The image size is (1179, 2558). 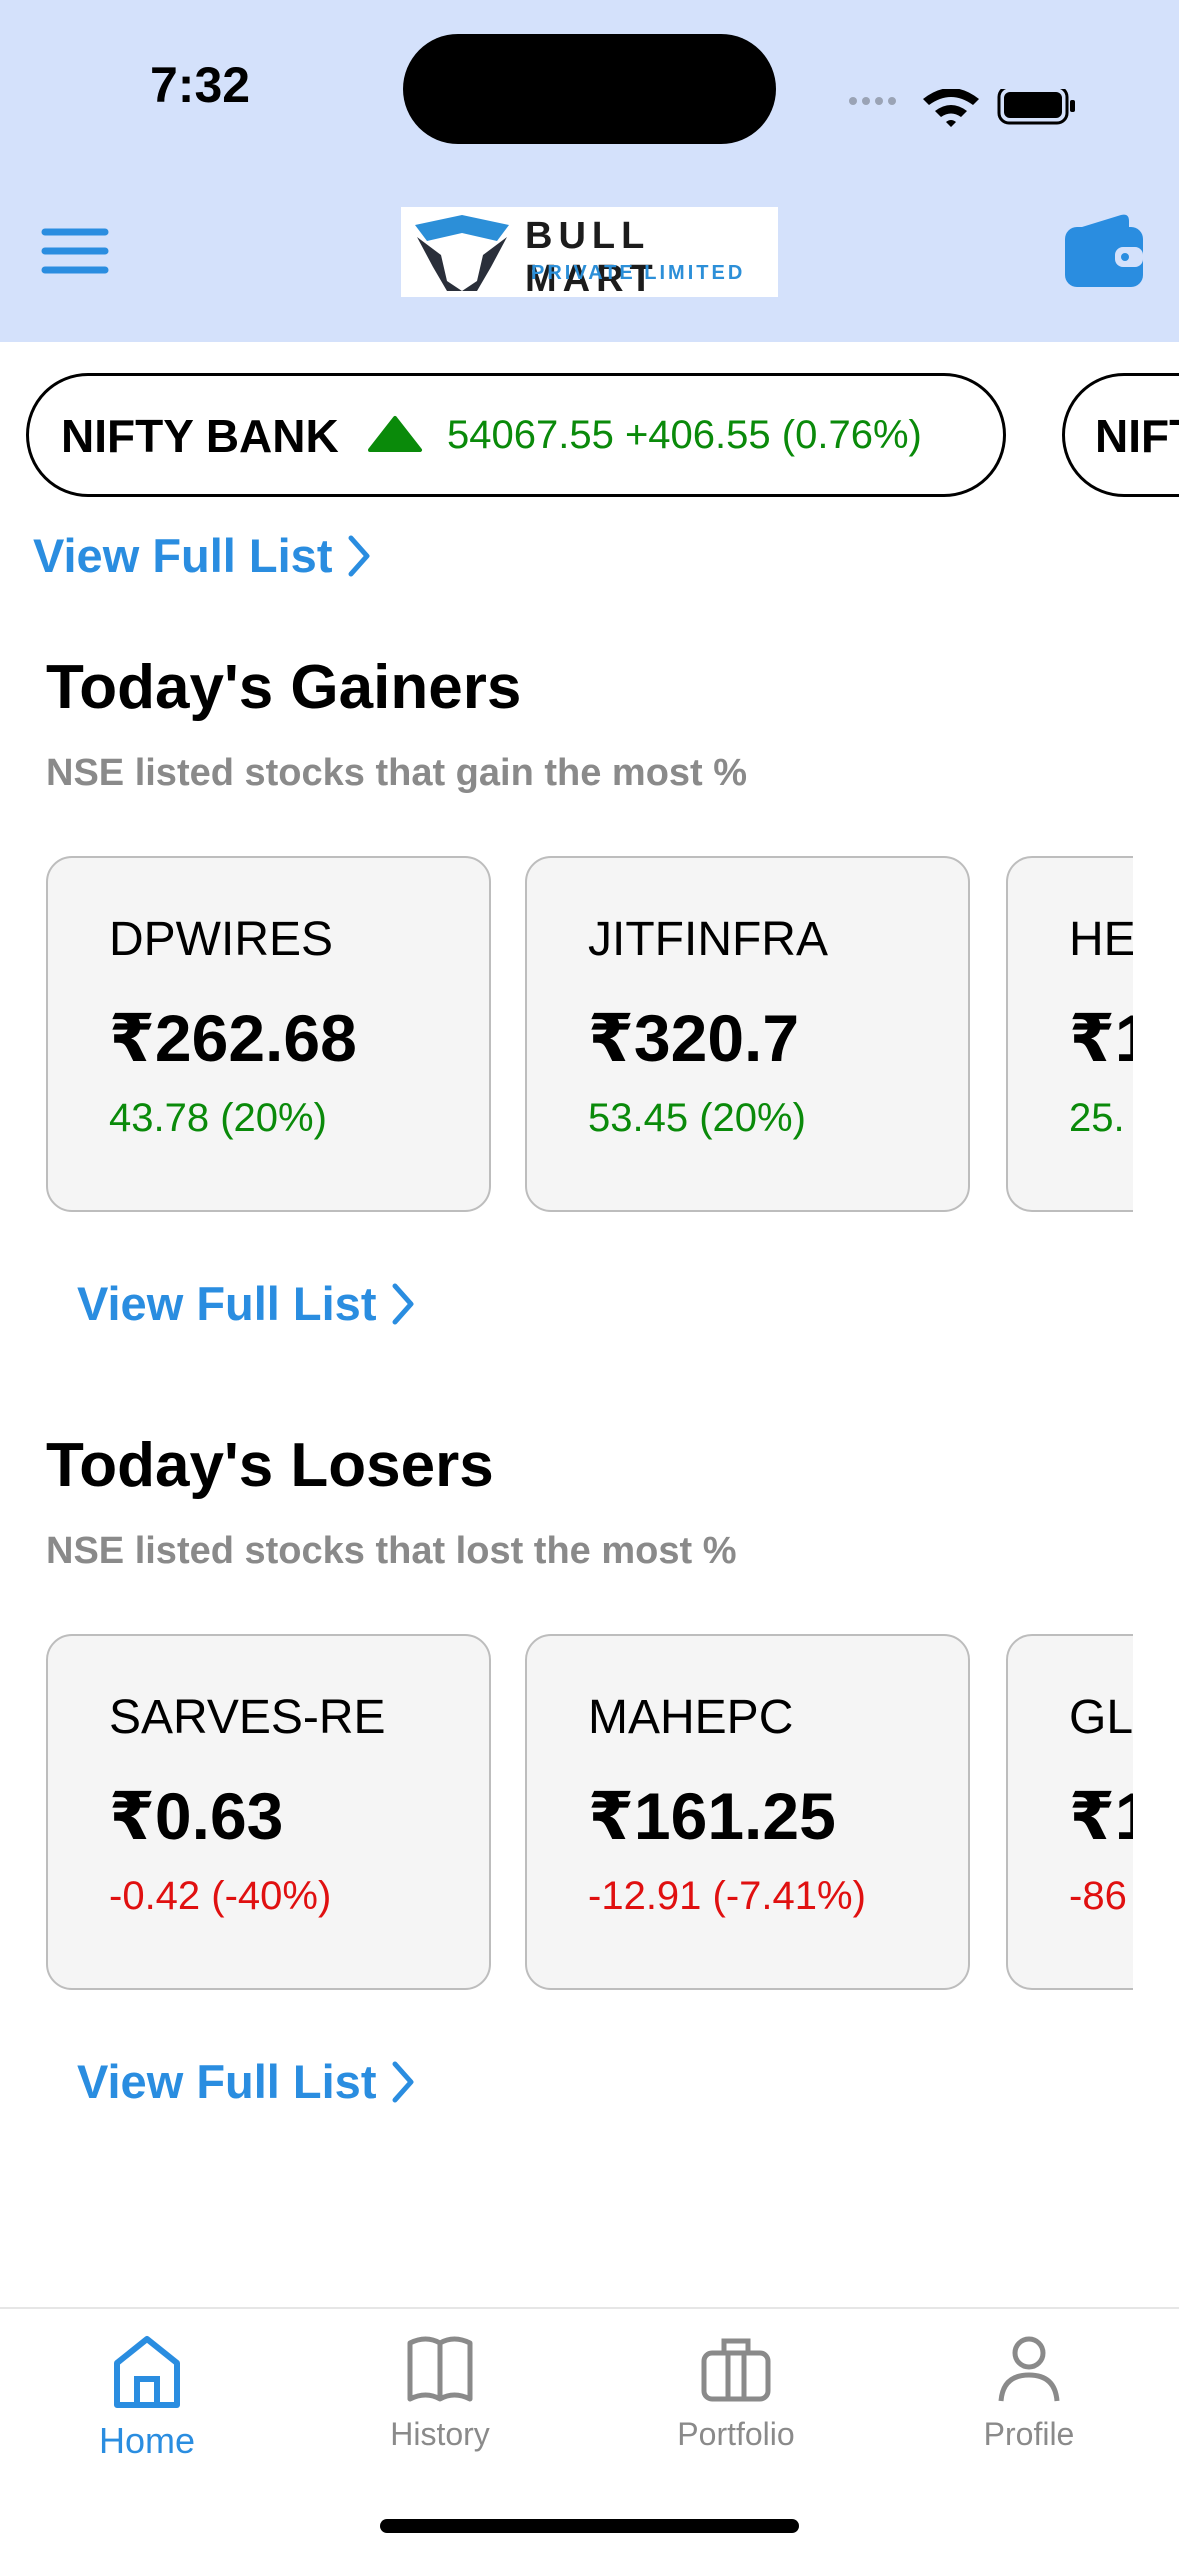 I want to click on index-ticker-pill: NIFT, so click(x=1120, y=435).